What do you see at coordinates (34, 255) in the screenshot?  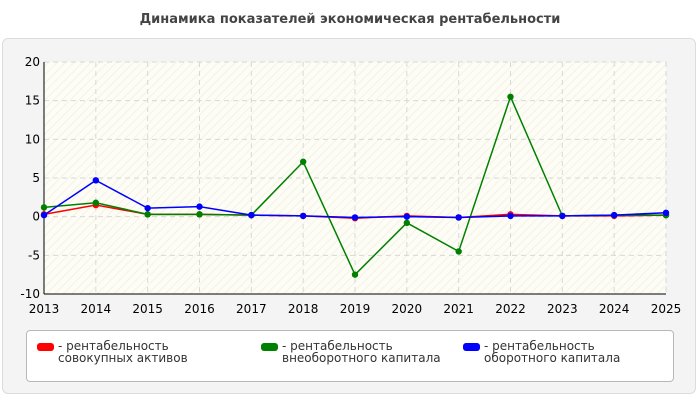 I see `y-tick-label: -5` at bounding box center [34, 255].